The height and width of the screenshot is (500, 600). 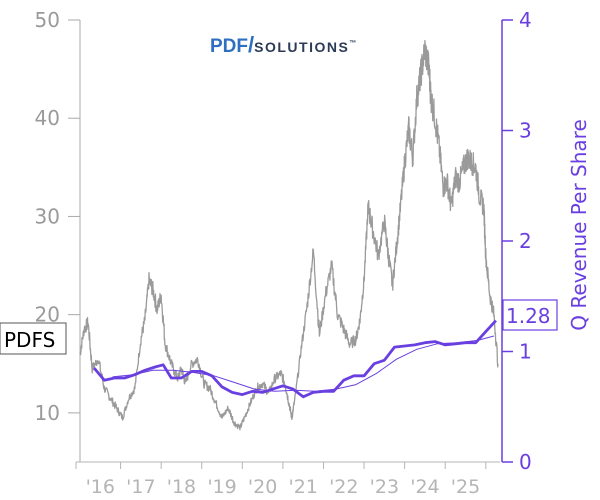 What do you see at coordinates (29, 340) in the screenshot?
I see `ticker-label: PDFS` at bounding box center [29, 340].